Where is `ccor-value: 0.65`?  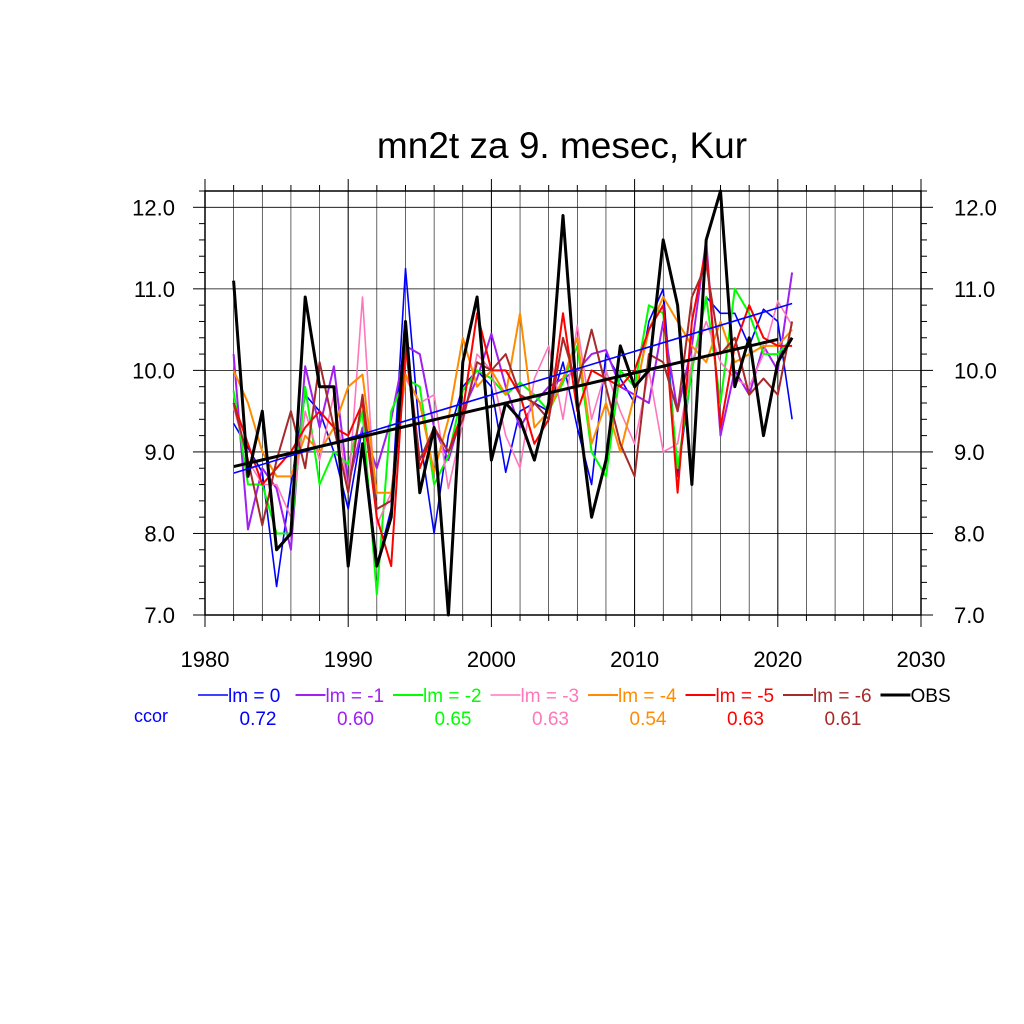
ccor-value: 0.65 is located at coordinates (453, 719).